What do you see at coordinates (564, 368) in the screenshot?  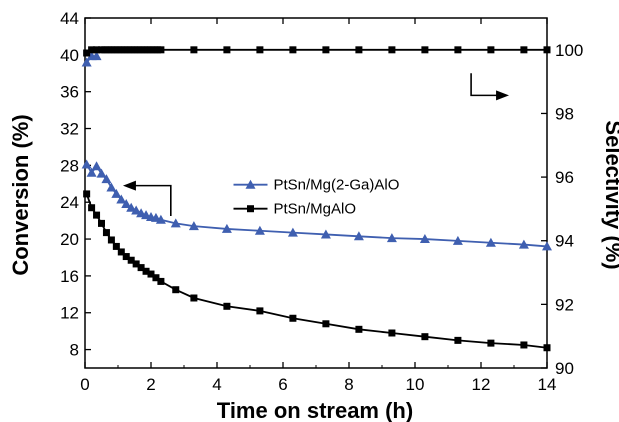 I see `y-right-tick-label: 90` at bounding box center [564, 368].